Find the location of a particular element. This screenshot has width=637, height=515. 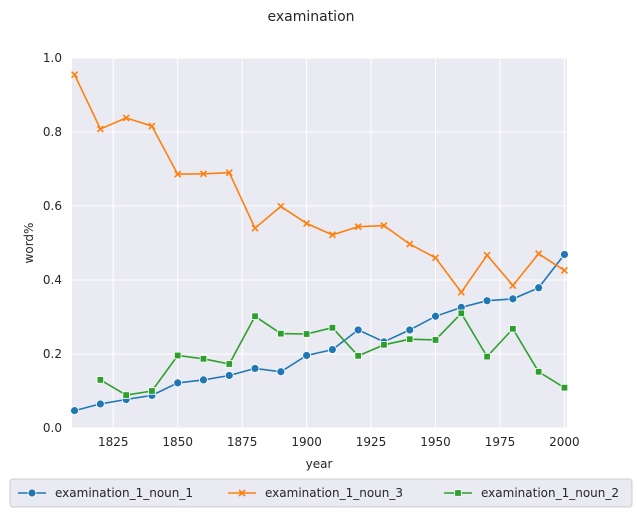

legend-label: examination_1_noun_1 is located at coordinates (124, 493).